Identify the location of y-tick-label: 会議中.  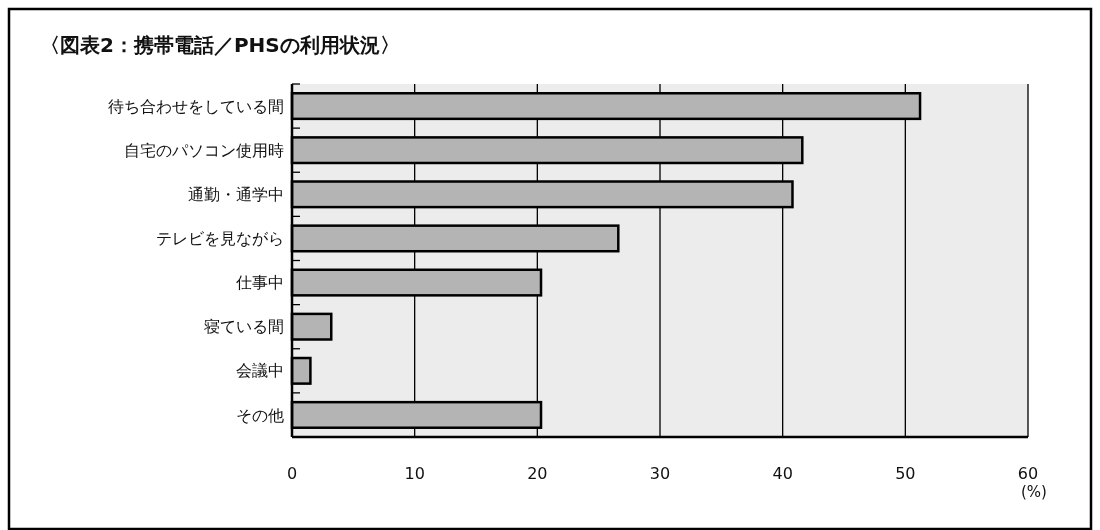
(260, 371).